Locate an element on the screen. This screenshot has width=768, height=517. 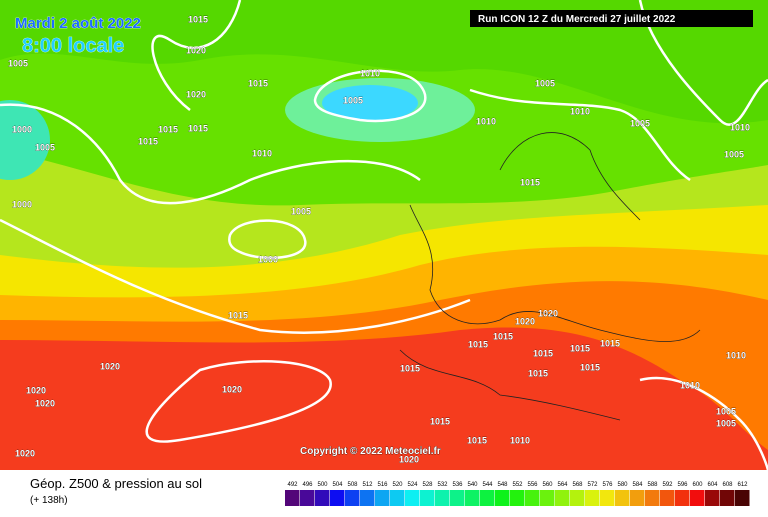
low-west is located at coordinates (25, 140).